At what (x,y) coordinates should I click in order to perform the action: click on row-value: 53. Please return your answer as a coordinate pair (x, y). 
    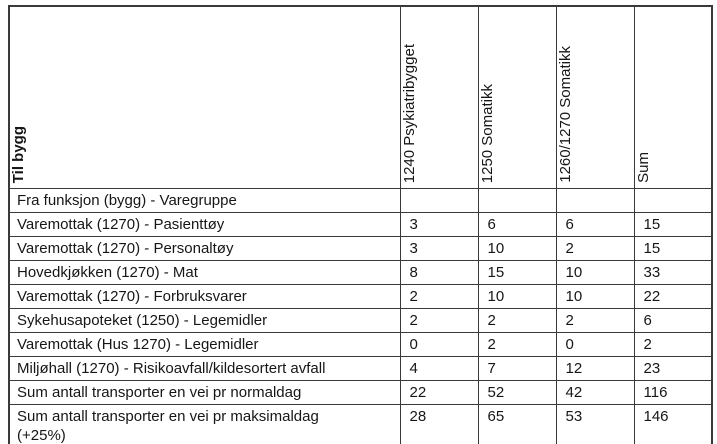
    Looking at the image, I should click on (595, 424).